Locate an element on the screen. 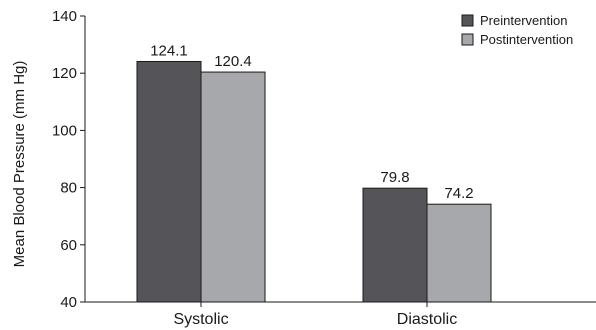  y-tick-label: 40 is located at coordinates (68, 302).